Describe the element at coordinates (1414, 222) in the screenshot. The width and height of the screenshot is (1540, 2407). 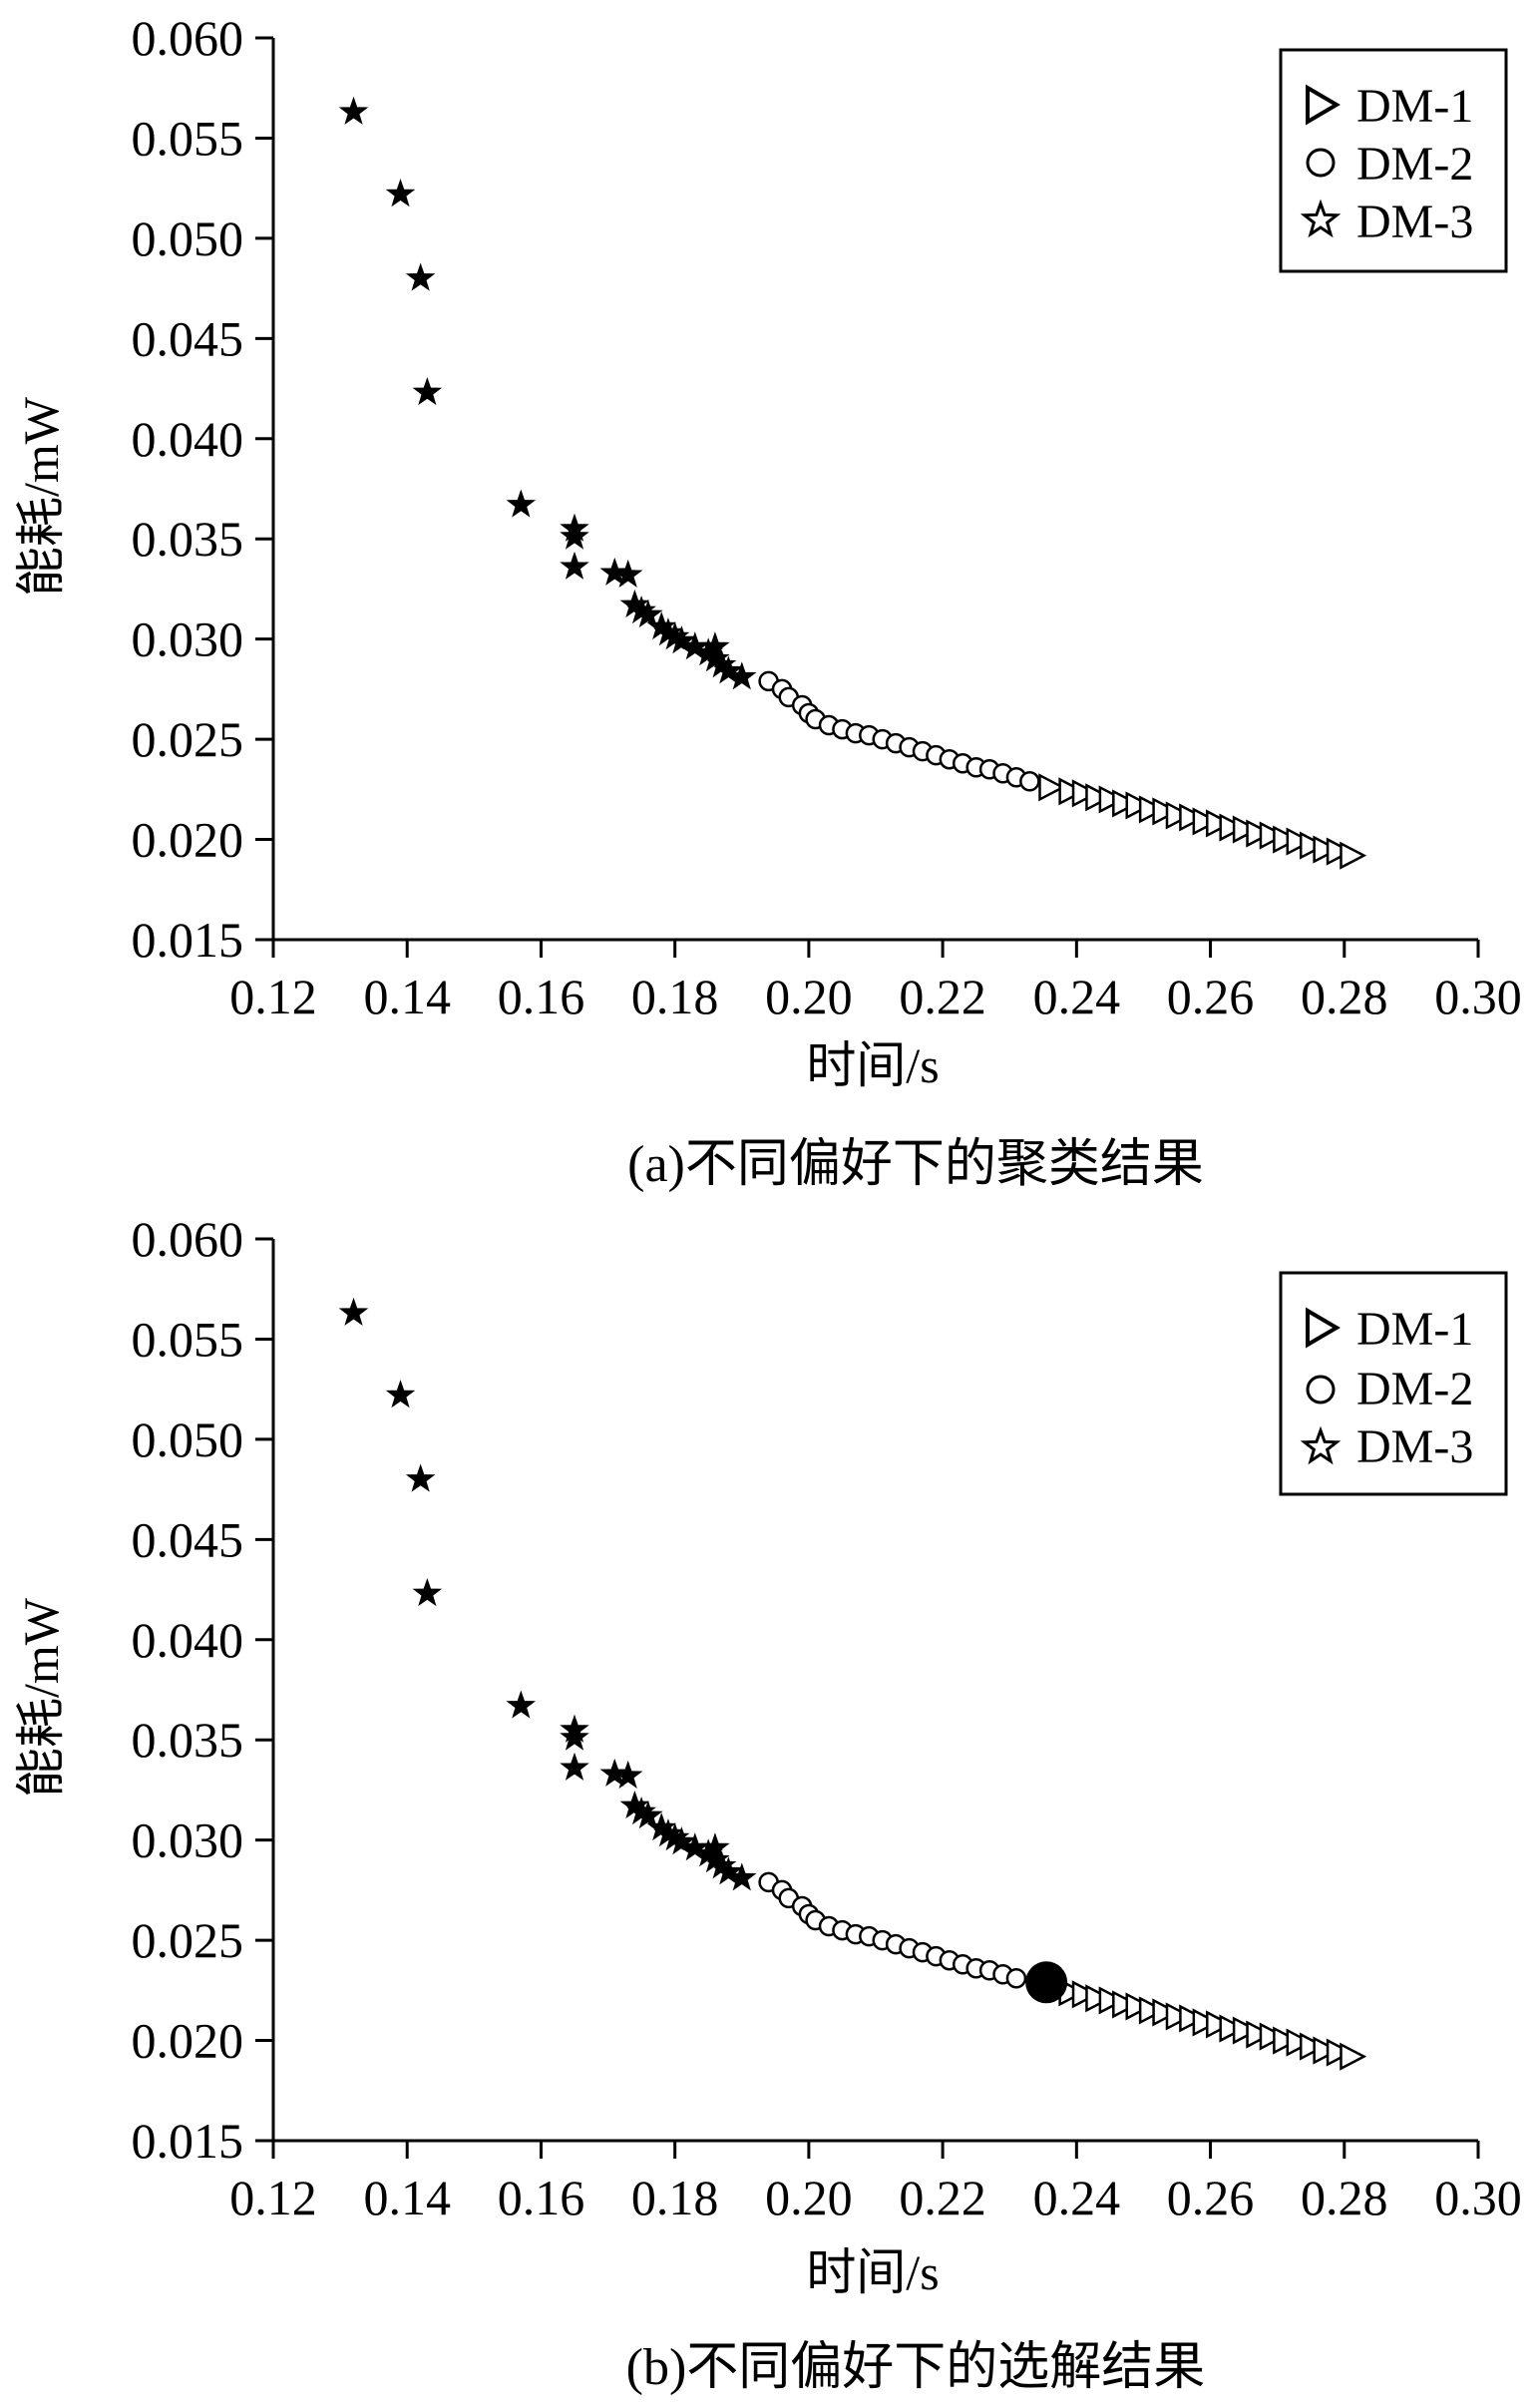
I see `panel-a-legend-label-dm-3: DM-3` at that location.